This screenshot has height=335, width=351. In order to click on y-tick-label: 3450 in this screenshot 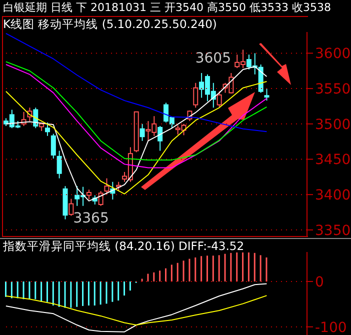, I will do `click(333, 160)`.